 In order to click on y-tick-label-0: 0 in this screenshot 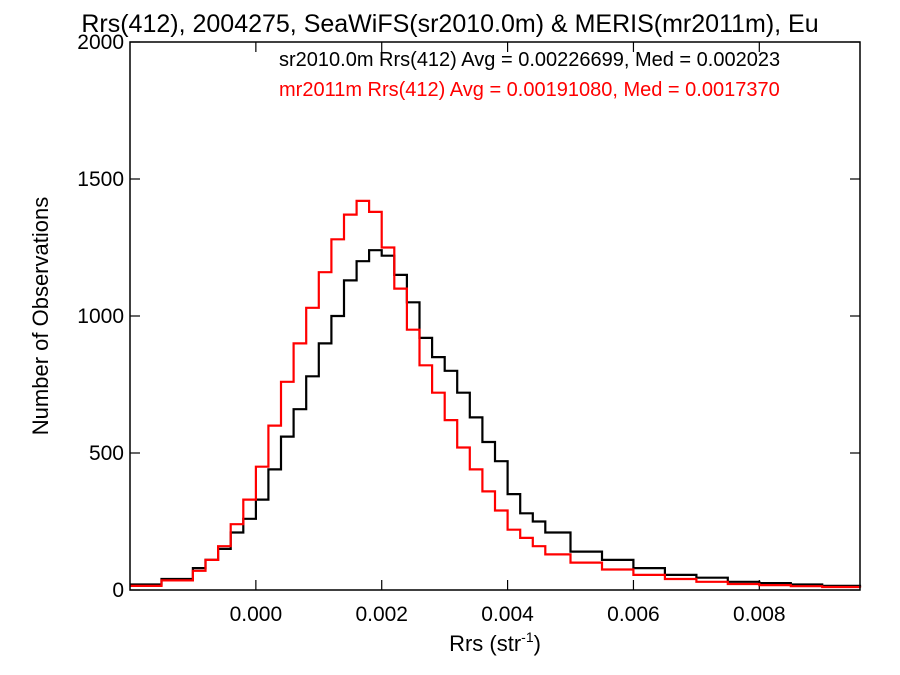, I will do `click(118, 590)`.